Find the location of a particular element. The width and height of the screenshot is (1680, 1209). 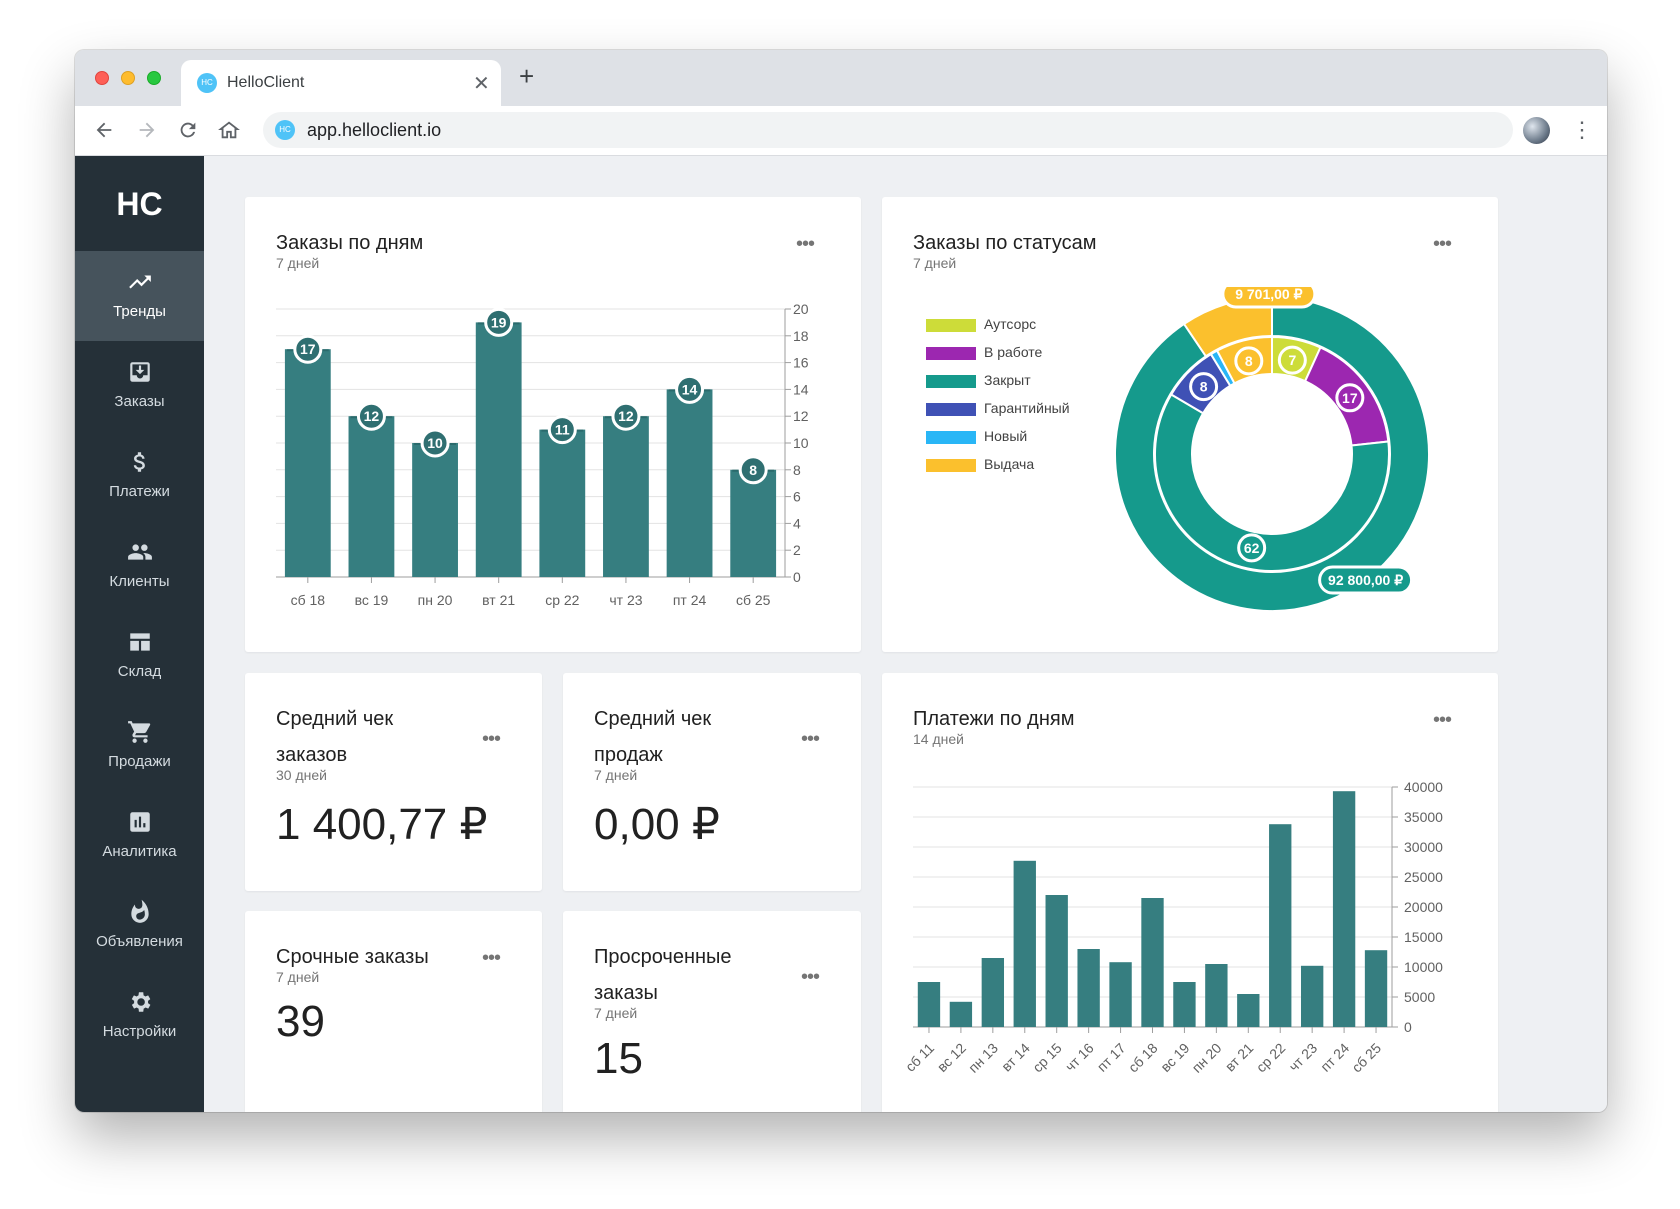

legend-label: Гарантийный is located at coordinates (1027, 408).